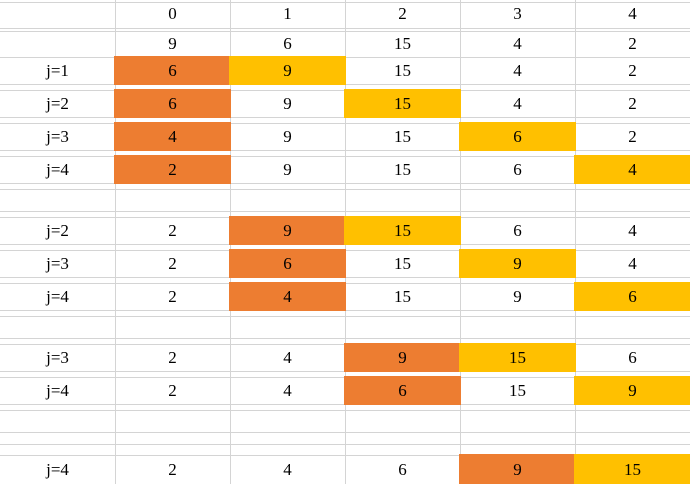 This screenshot has height=484, width=690. What do you see at coordinates (57, 70) in the screenshot?
I see `row-label-cell: j=1` at bounding box center [57, 70].